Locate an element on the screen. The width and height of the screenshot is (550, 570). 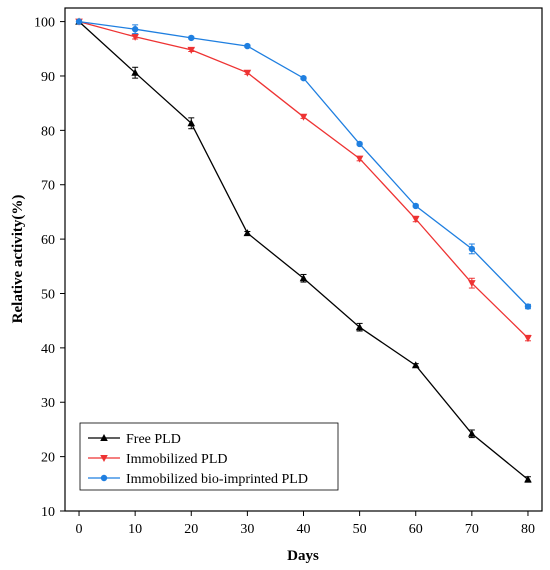
legend-item-2: Immobilized PLD is located at coordinates (158, 459).